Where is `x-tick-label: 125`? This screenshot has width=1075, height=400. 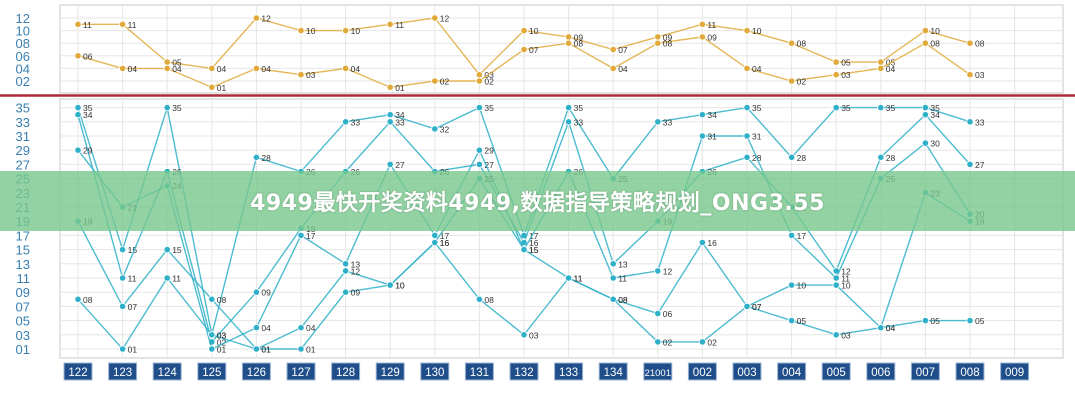 x-tick-label: 125 is located at coordinates (211, 373).